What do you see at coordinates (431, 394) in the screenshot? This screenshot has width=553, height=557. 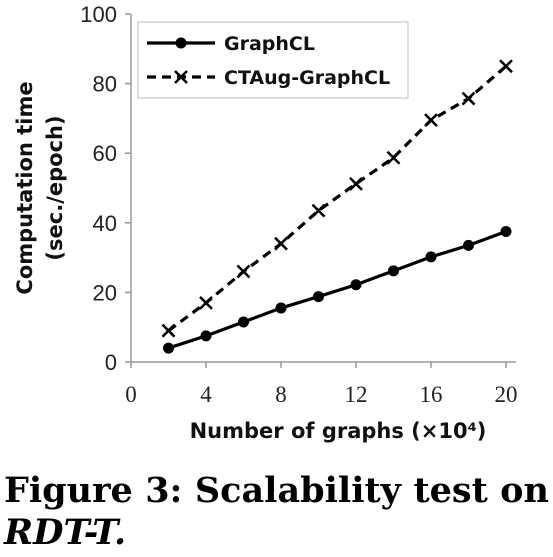 I see `x-tick-label: 16` at bounding box center [431, 394].